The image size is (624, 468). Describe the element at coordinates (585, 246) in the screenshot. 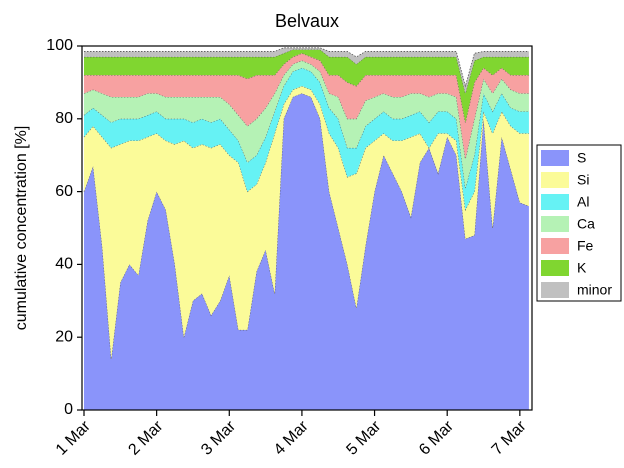

I see `legend-label: Fe` at that location.